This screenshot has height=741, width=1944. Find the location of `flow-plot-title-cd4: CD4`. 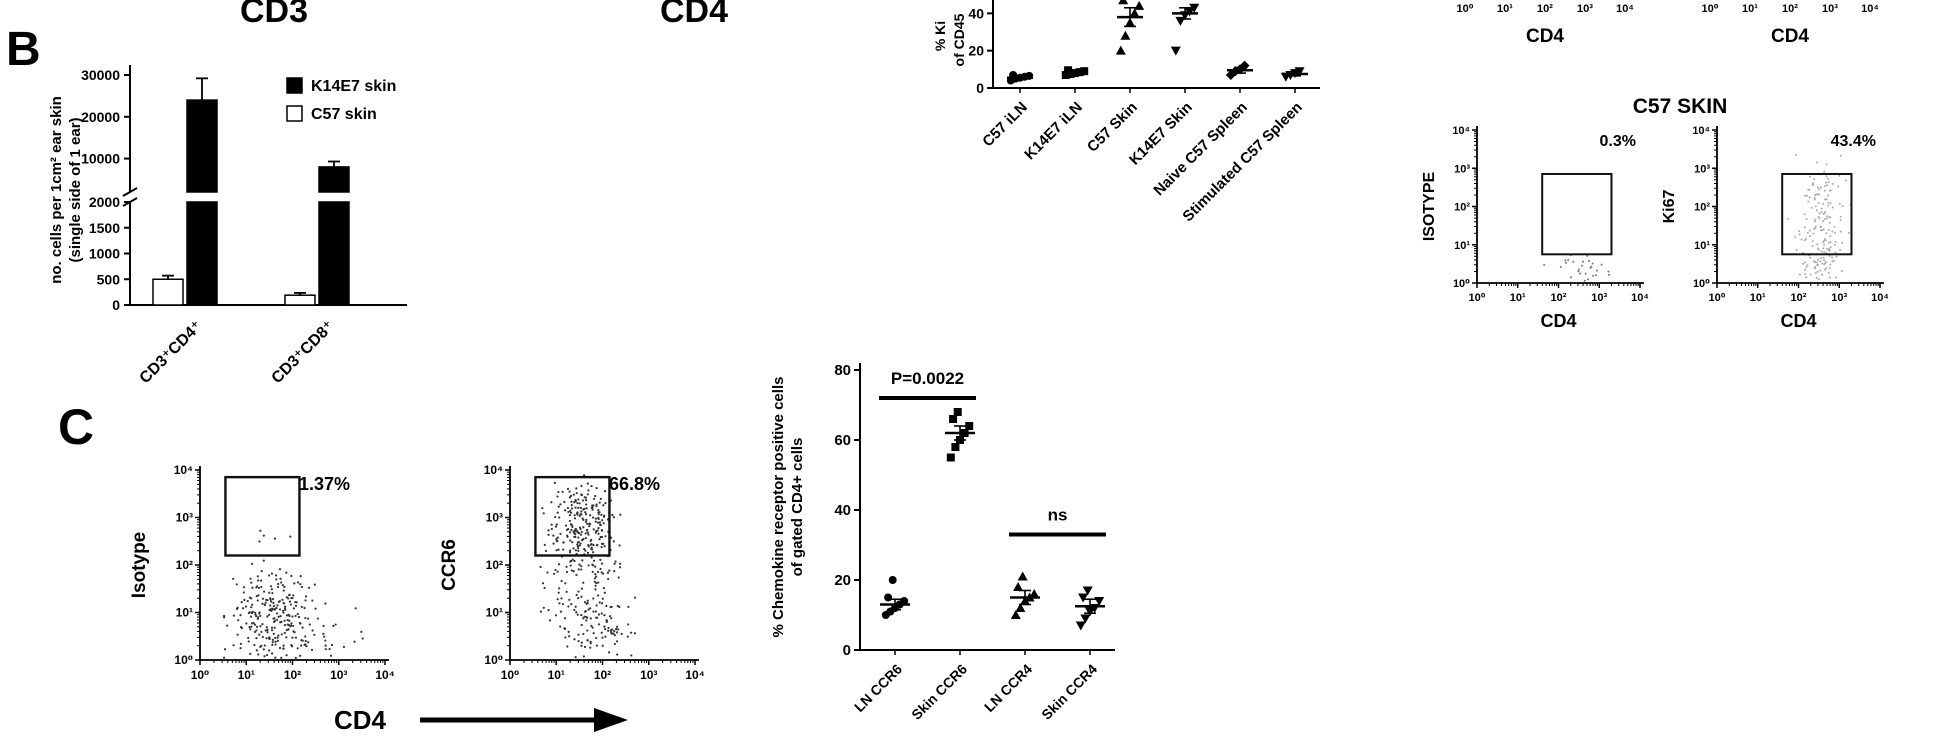

flow-plot-title-cd4: CD4 is located at coordinates (694, 15).